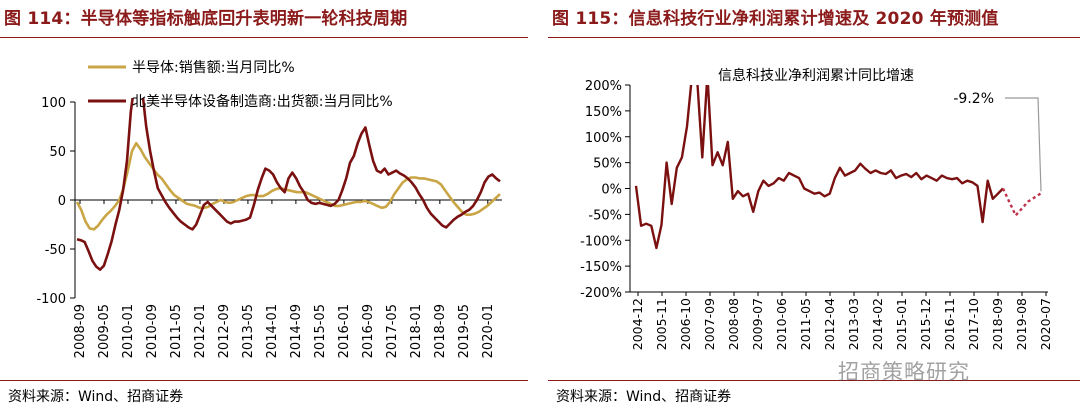 The height and width of the screenshot is (417, 1080). I want to click on x-tick-label: 2016-09, so click(368, 331).